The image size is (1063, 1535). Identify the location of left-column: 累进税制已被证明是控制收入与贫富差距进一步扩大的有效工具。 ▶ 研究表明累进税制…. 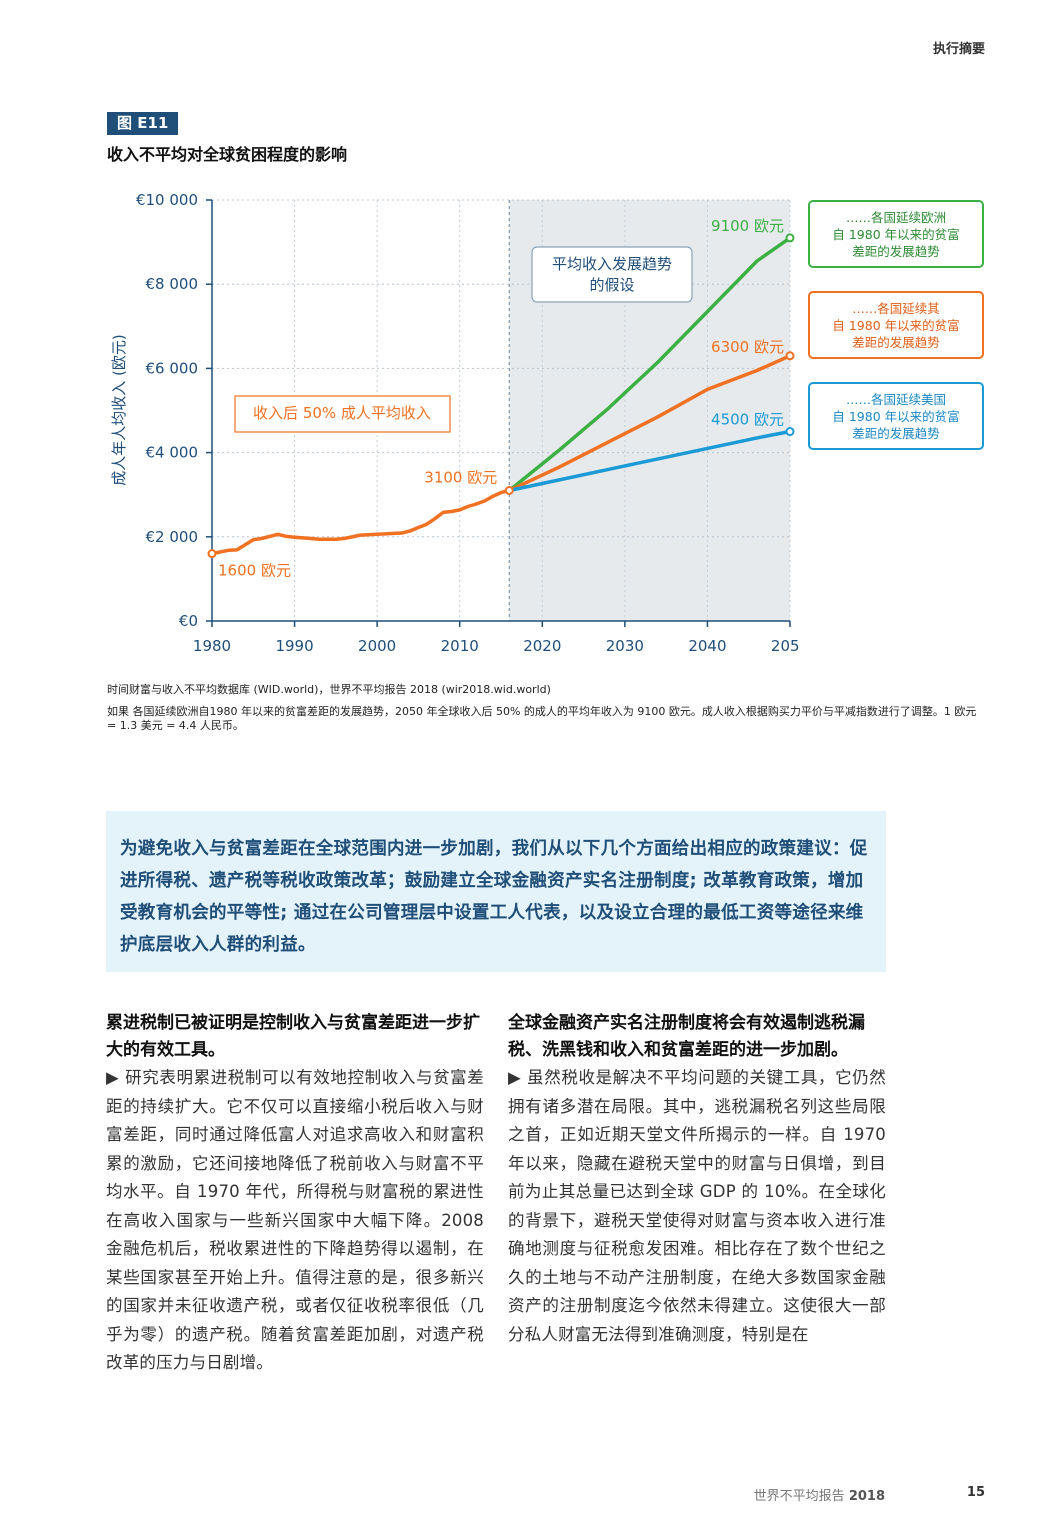
(295, 1194).